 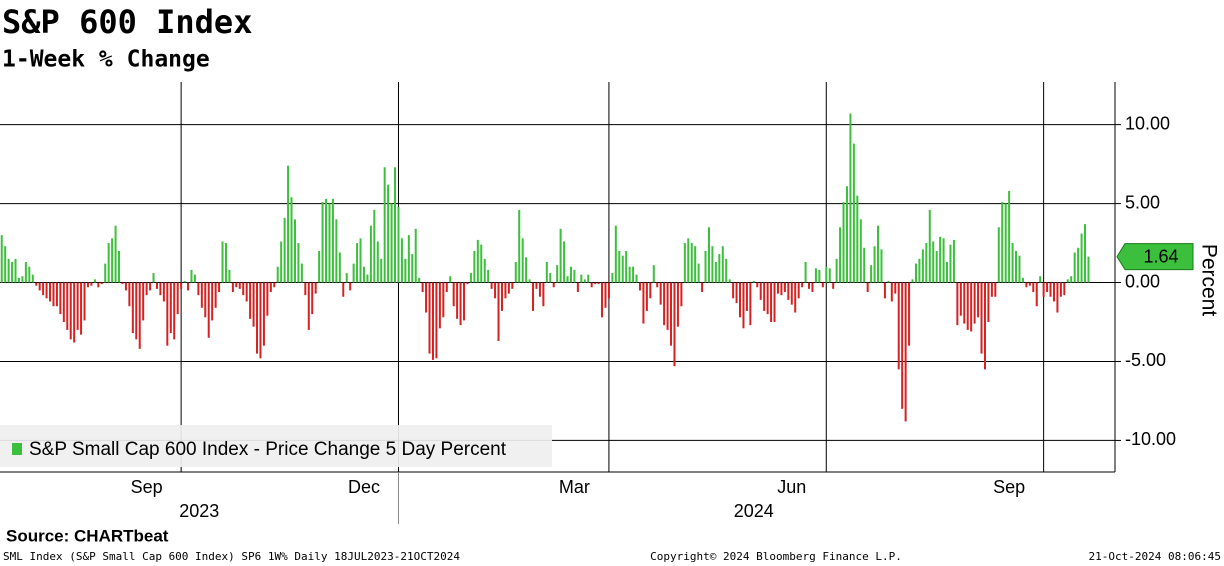 I want to click on x-tick-label: Dec, so click(x=364, y=487).